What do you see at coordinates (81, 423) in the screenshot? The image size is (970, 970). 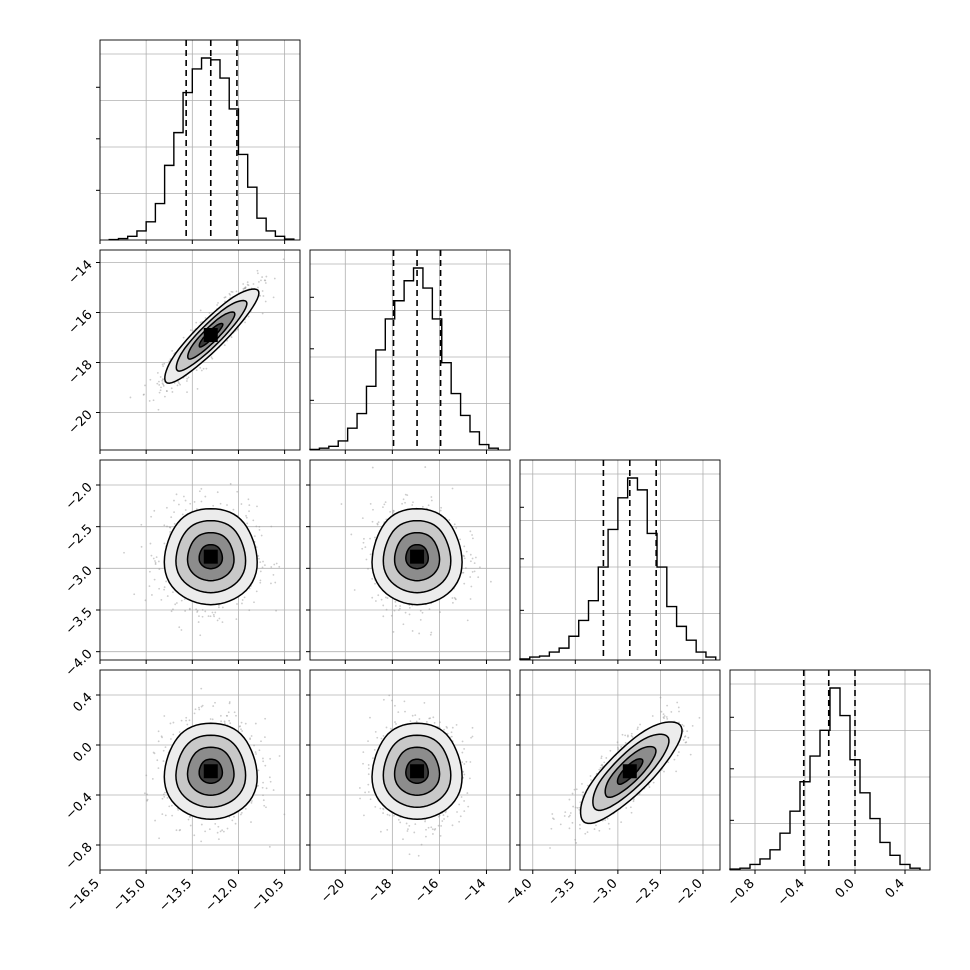 I see `y-tick-label: −20` at bounding box center [81, 423].